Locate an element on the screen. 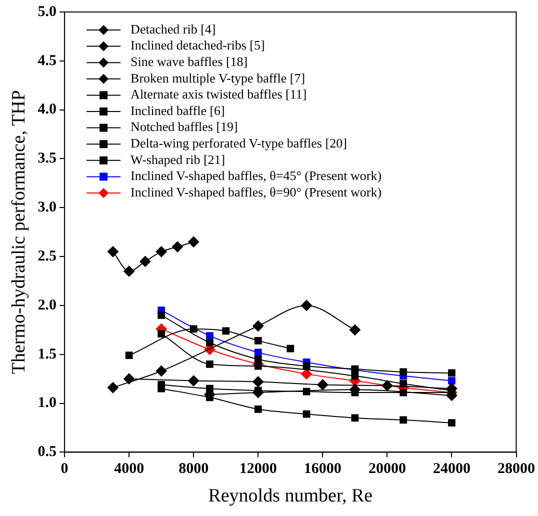 The image size is (538, 516). x-tick-label: 16000 is located at coordinates (323, 469).